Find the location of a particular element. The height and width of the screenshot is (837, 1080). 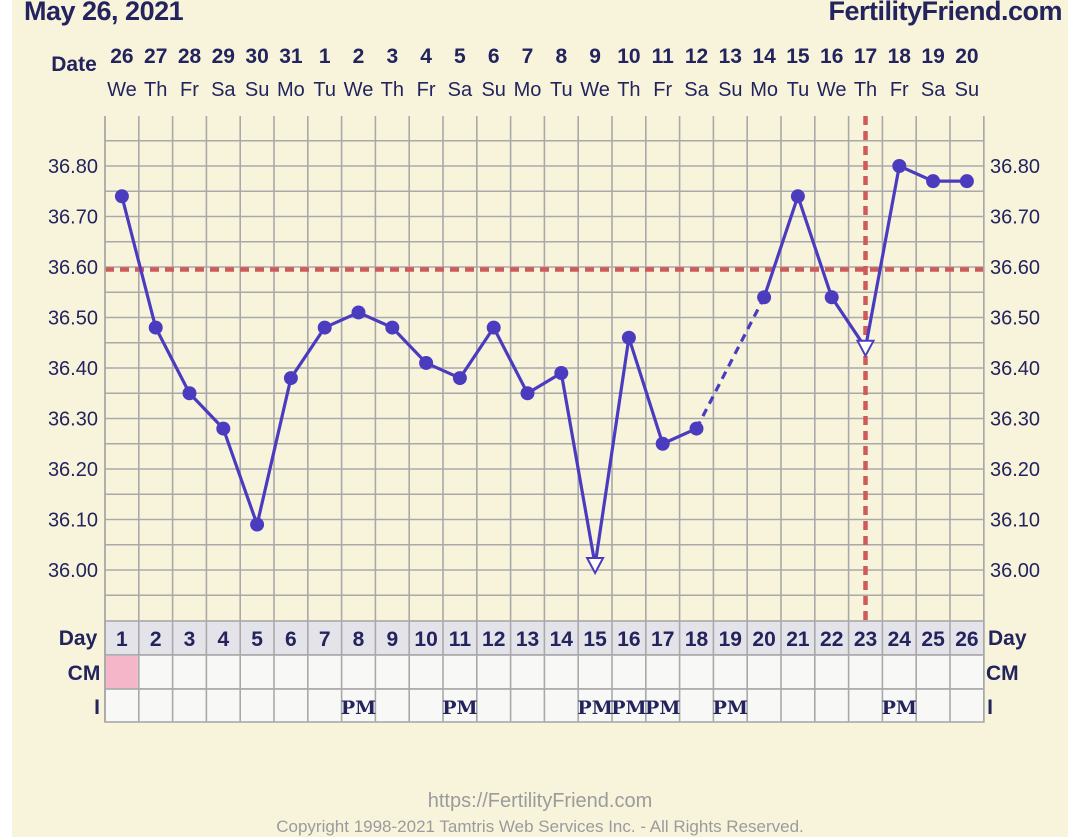

y-tick-label-left: 36.40 is located at coordinates (73, 369).